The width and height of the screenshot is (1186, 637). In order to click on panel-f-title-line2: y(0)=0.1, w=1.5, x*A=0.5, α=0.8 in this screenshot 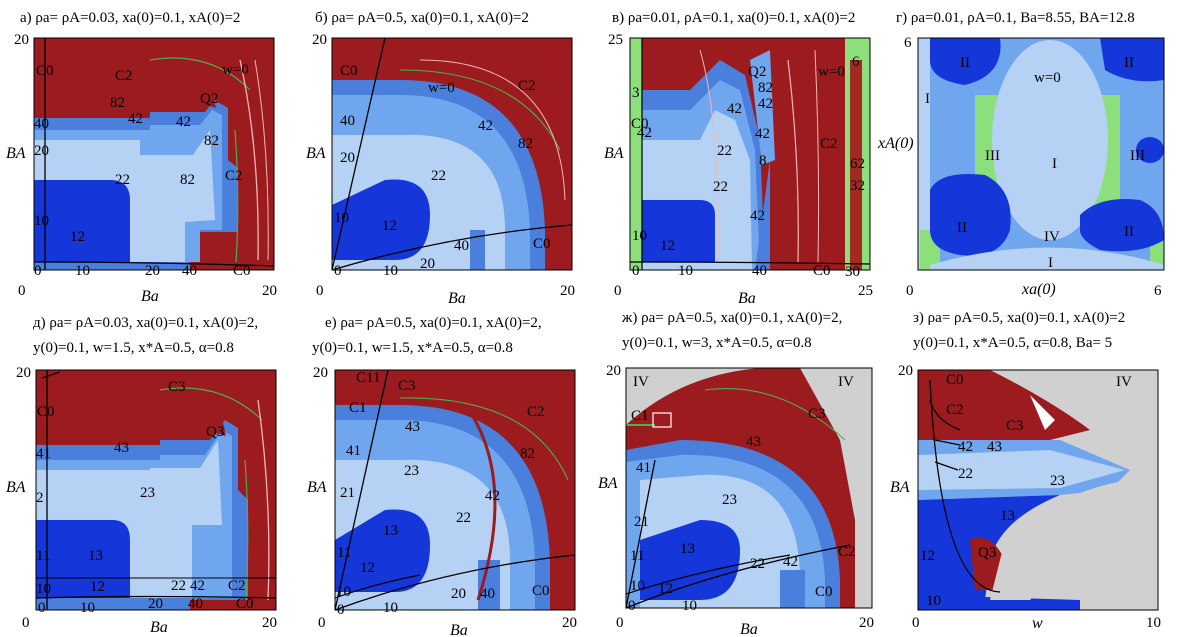, I will do `click(412, 348)`.